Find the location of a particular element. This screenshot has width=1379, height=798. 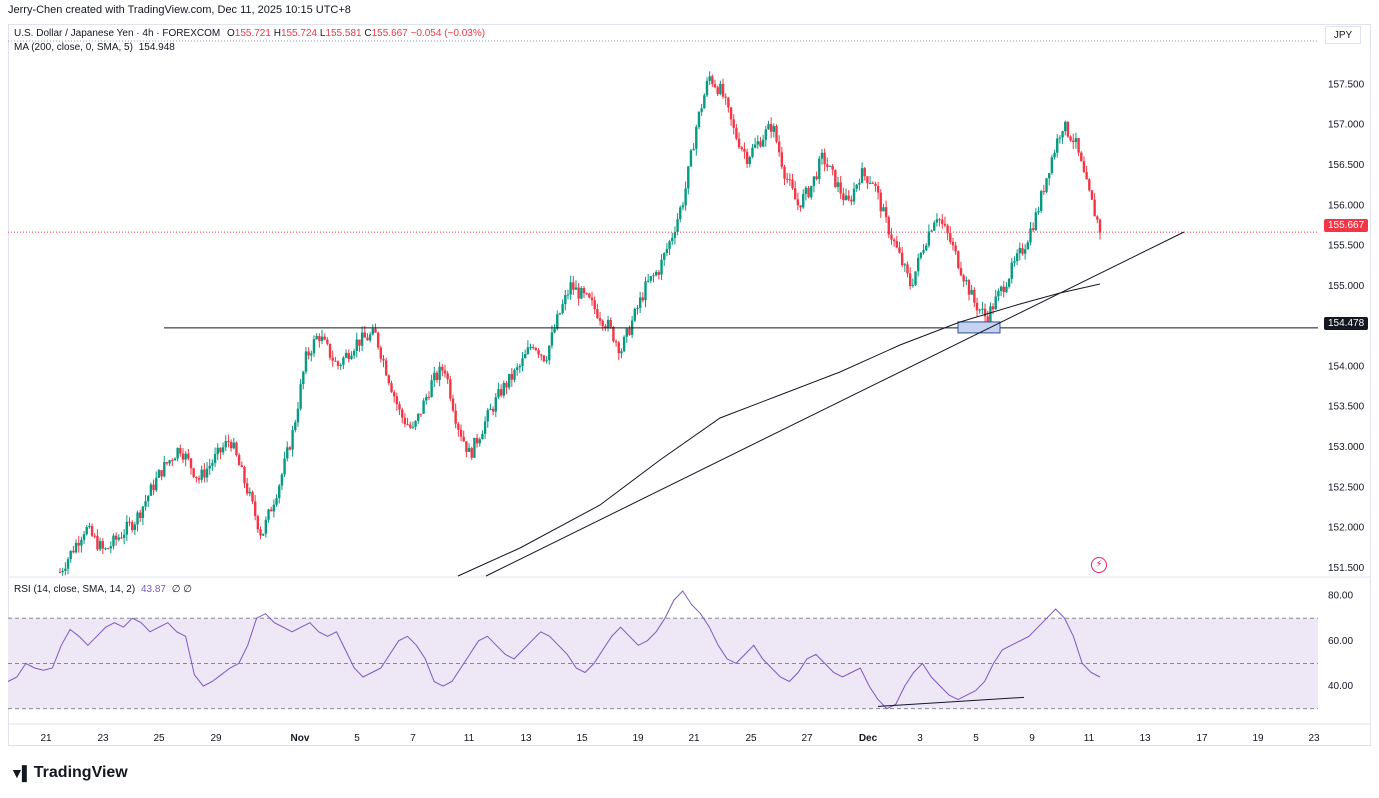

time-tick-label: 25 is located at coordinates (159, 738).